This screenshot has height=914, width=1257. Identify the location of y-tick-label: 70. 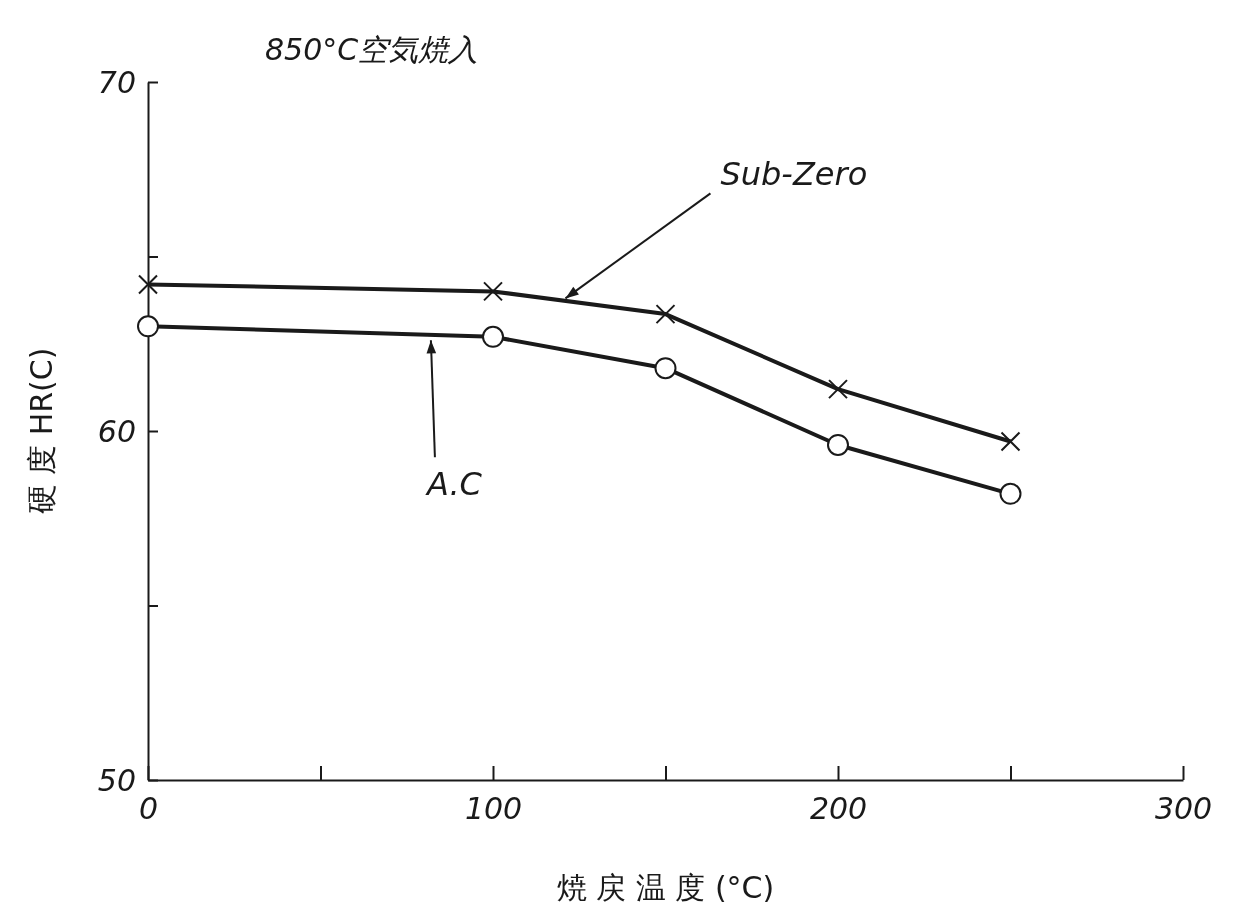
(116, 82).